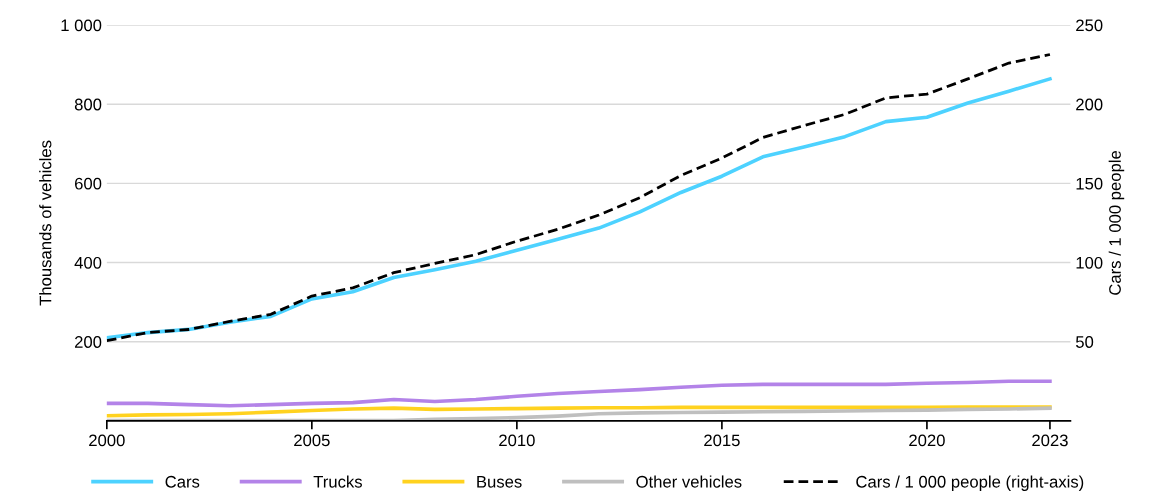  What do you see at coordinates (1089, 262) in the screenshot?
I see `y2-tick-label: 100` at bounding box center [1089, 262].